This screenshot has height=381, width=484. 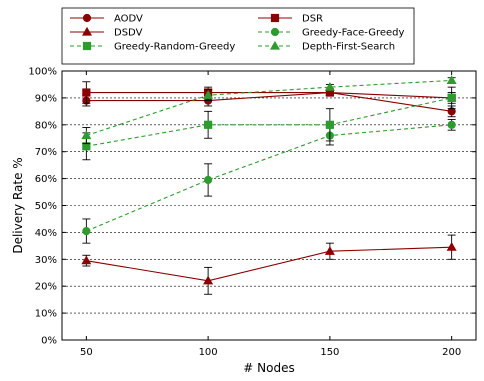 What do you see at coordinates (174, 47) in the screenshot?
I see `legend-label: Greedy-Random-Greedy` at bounding box center [174, 47].